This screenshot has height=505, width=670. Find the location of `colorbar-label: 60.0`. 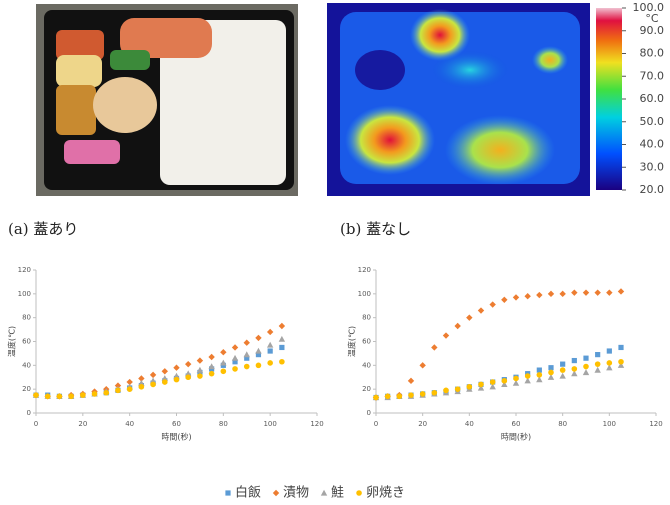

colorbar-label: 60.0 is located at coordinates (652, 98).